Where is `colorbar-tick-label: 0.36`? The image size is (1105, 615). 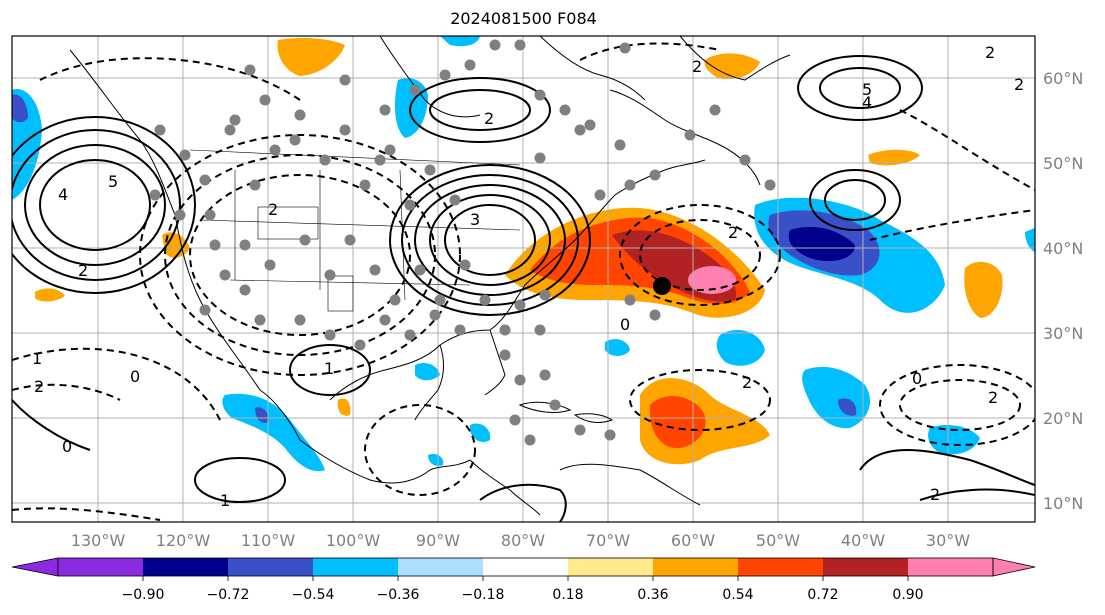 colorbar-tick-label: 0.36 is located at coordinates (652, 595).